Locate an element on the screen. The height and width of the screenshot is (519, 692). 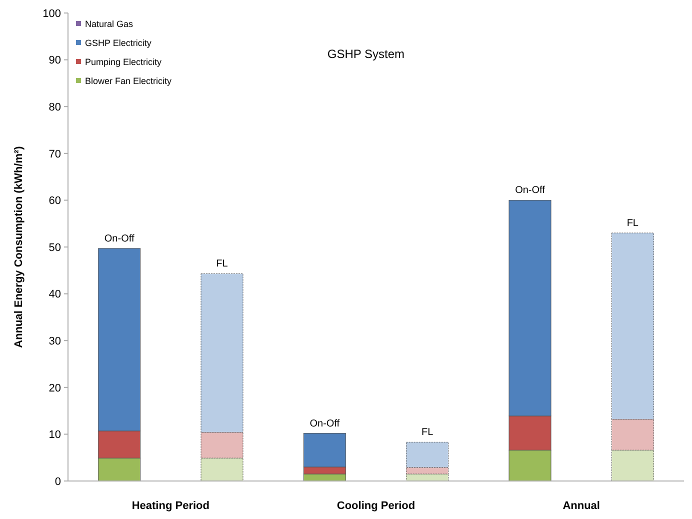
y-tick-label: 40 is located at coordinates (54, 294).